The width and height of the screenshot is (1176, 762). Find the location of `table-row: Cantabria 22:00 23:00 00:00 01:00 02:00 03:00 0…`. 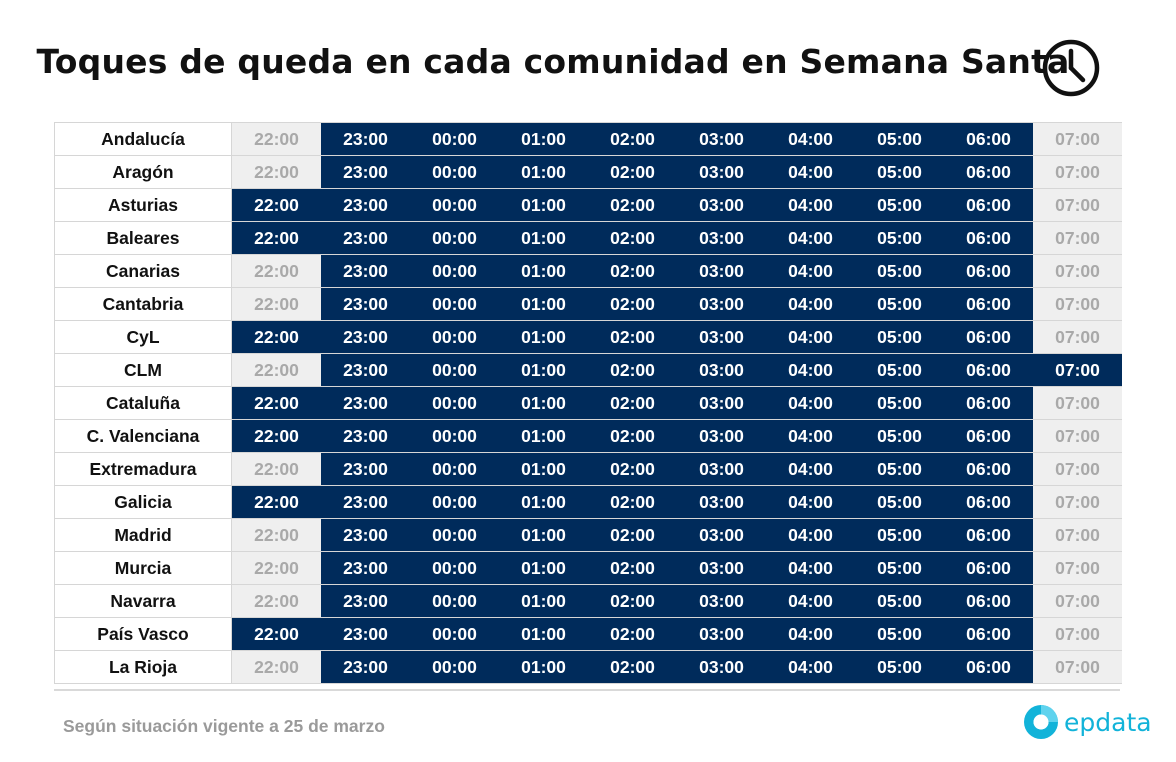

table-row: Cantabria 22:00 23:00 00:00 01:00 02:00 03:00 0… is located at coordinates (588, 304).